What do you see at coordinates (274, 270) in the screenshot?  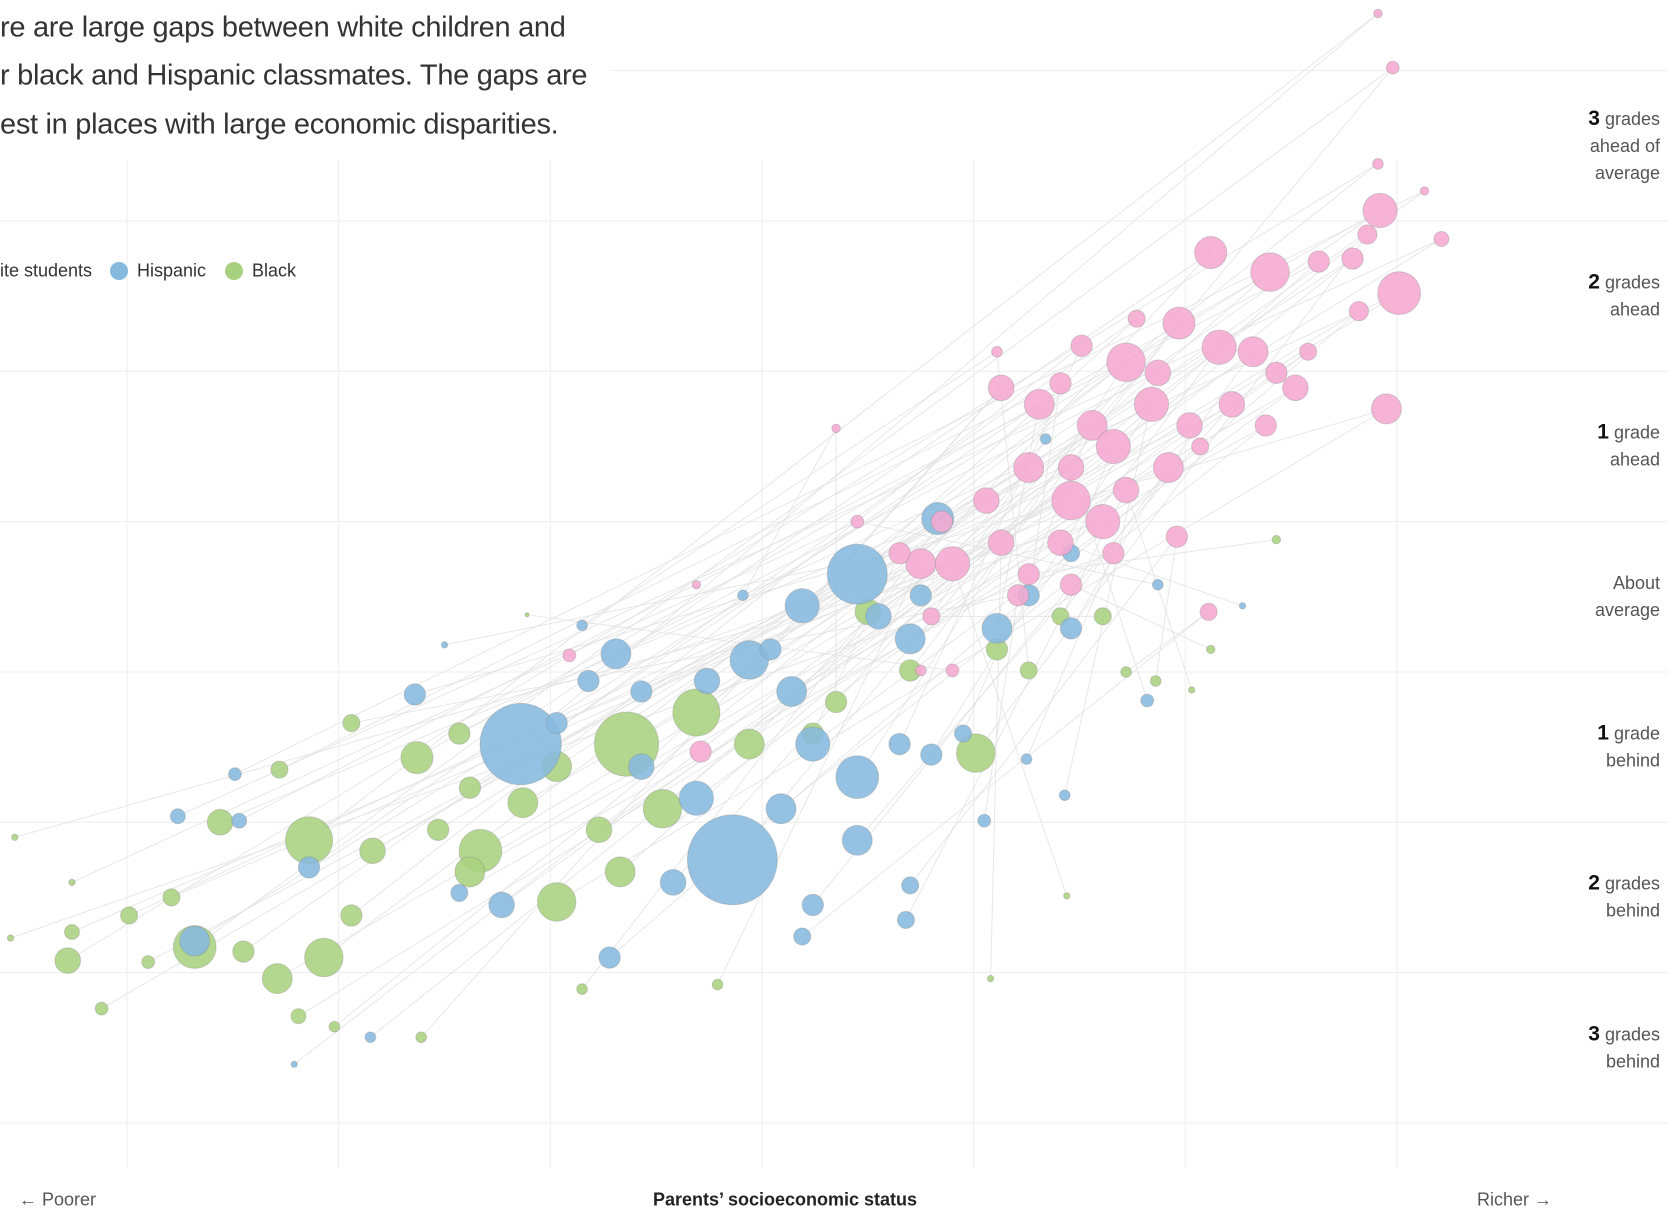 I see `legend-label: Black` at bounding box center [274, 270].